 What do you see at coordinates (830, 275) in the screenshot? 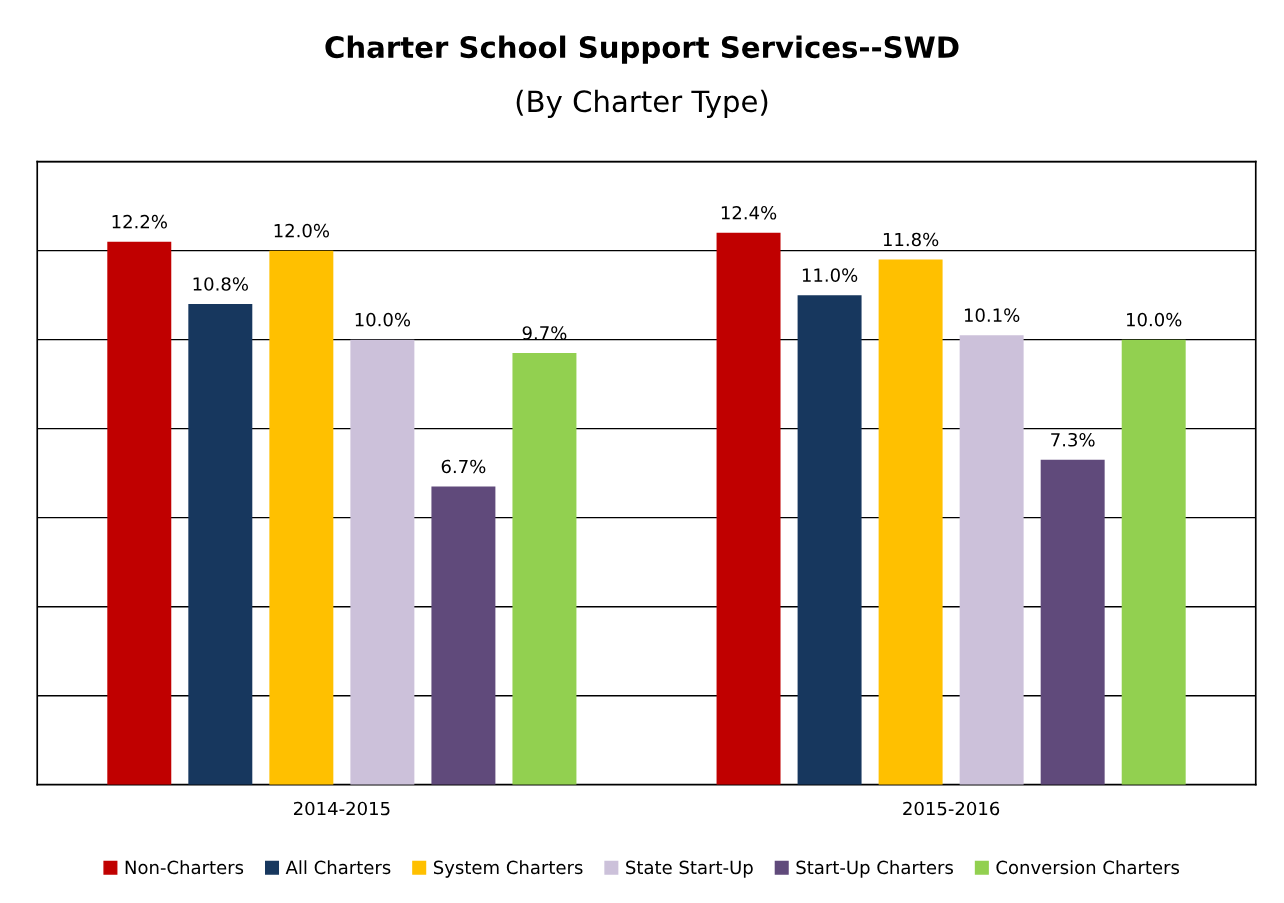
I see `data-label: 11.0%` at bounding box center [830, 275].